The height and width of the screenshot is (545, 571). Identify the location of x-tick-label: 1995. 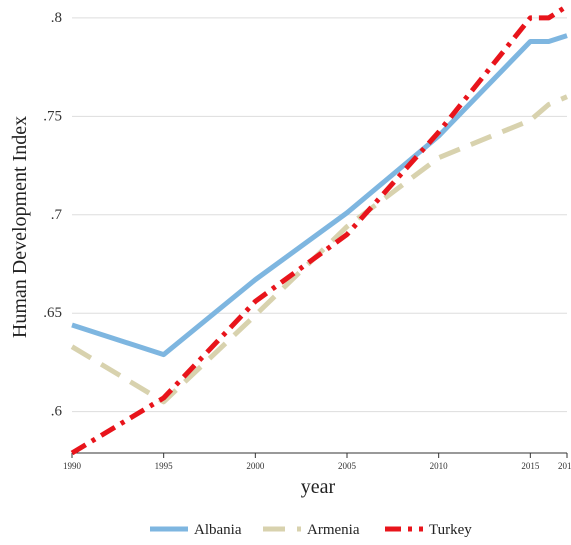
(164, 466).